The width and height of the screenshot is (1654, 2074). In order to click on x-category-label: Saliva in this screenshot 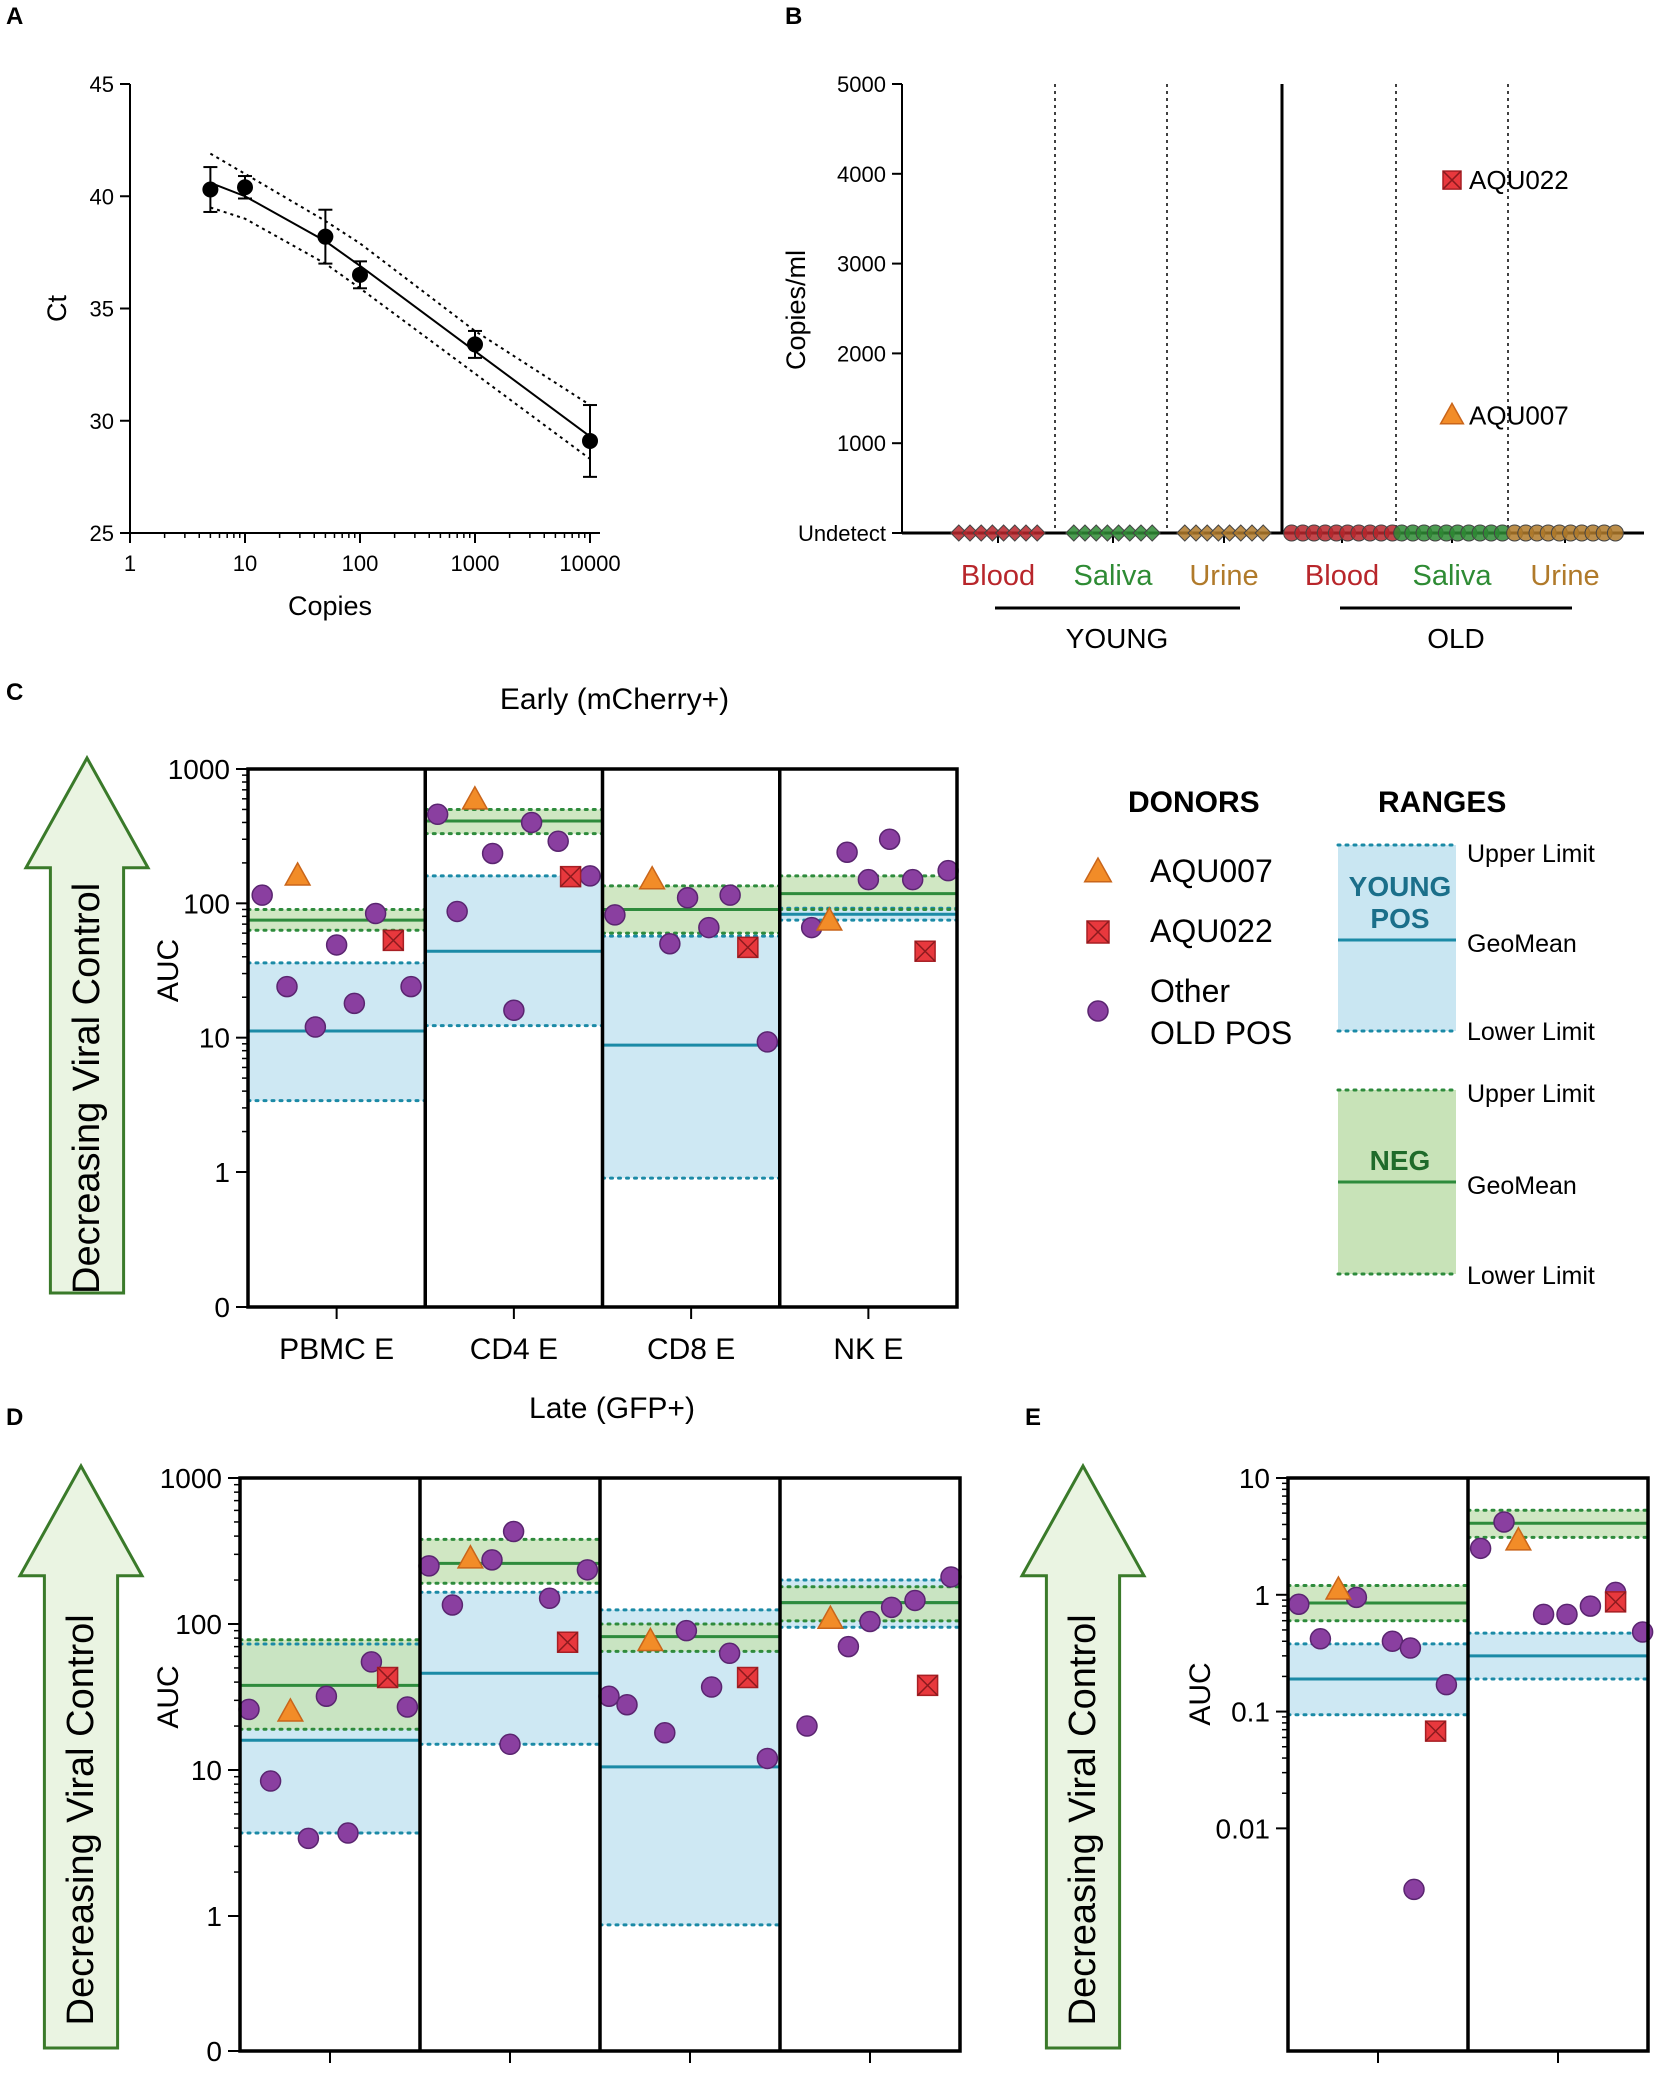, I will do `click(1453, 576)`.